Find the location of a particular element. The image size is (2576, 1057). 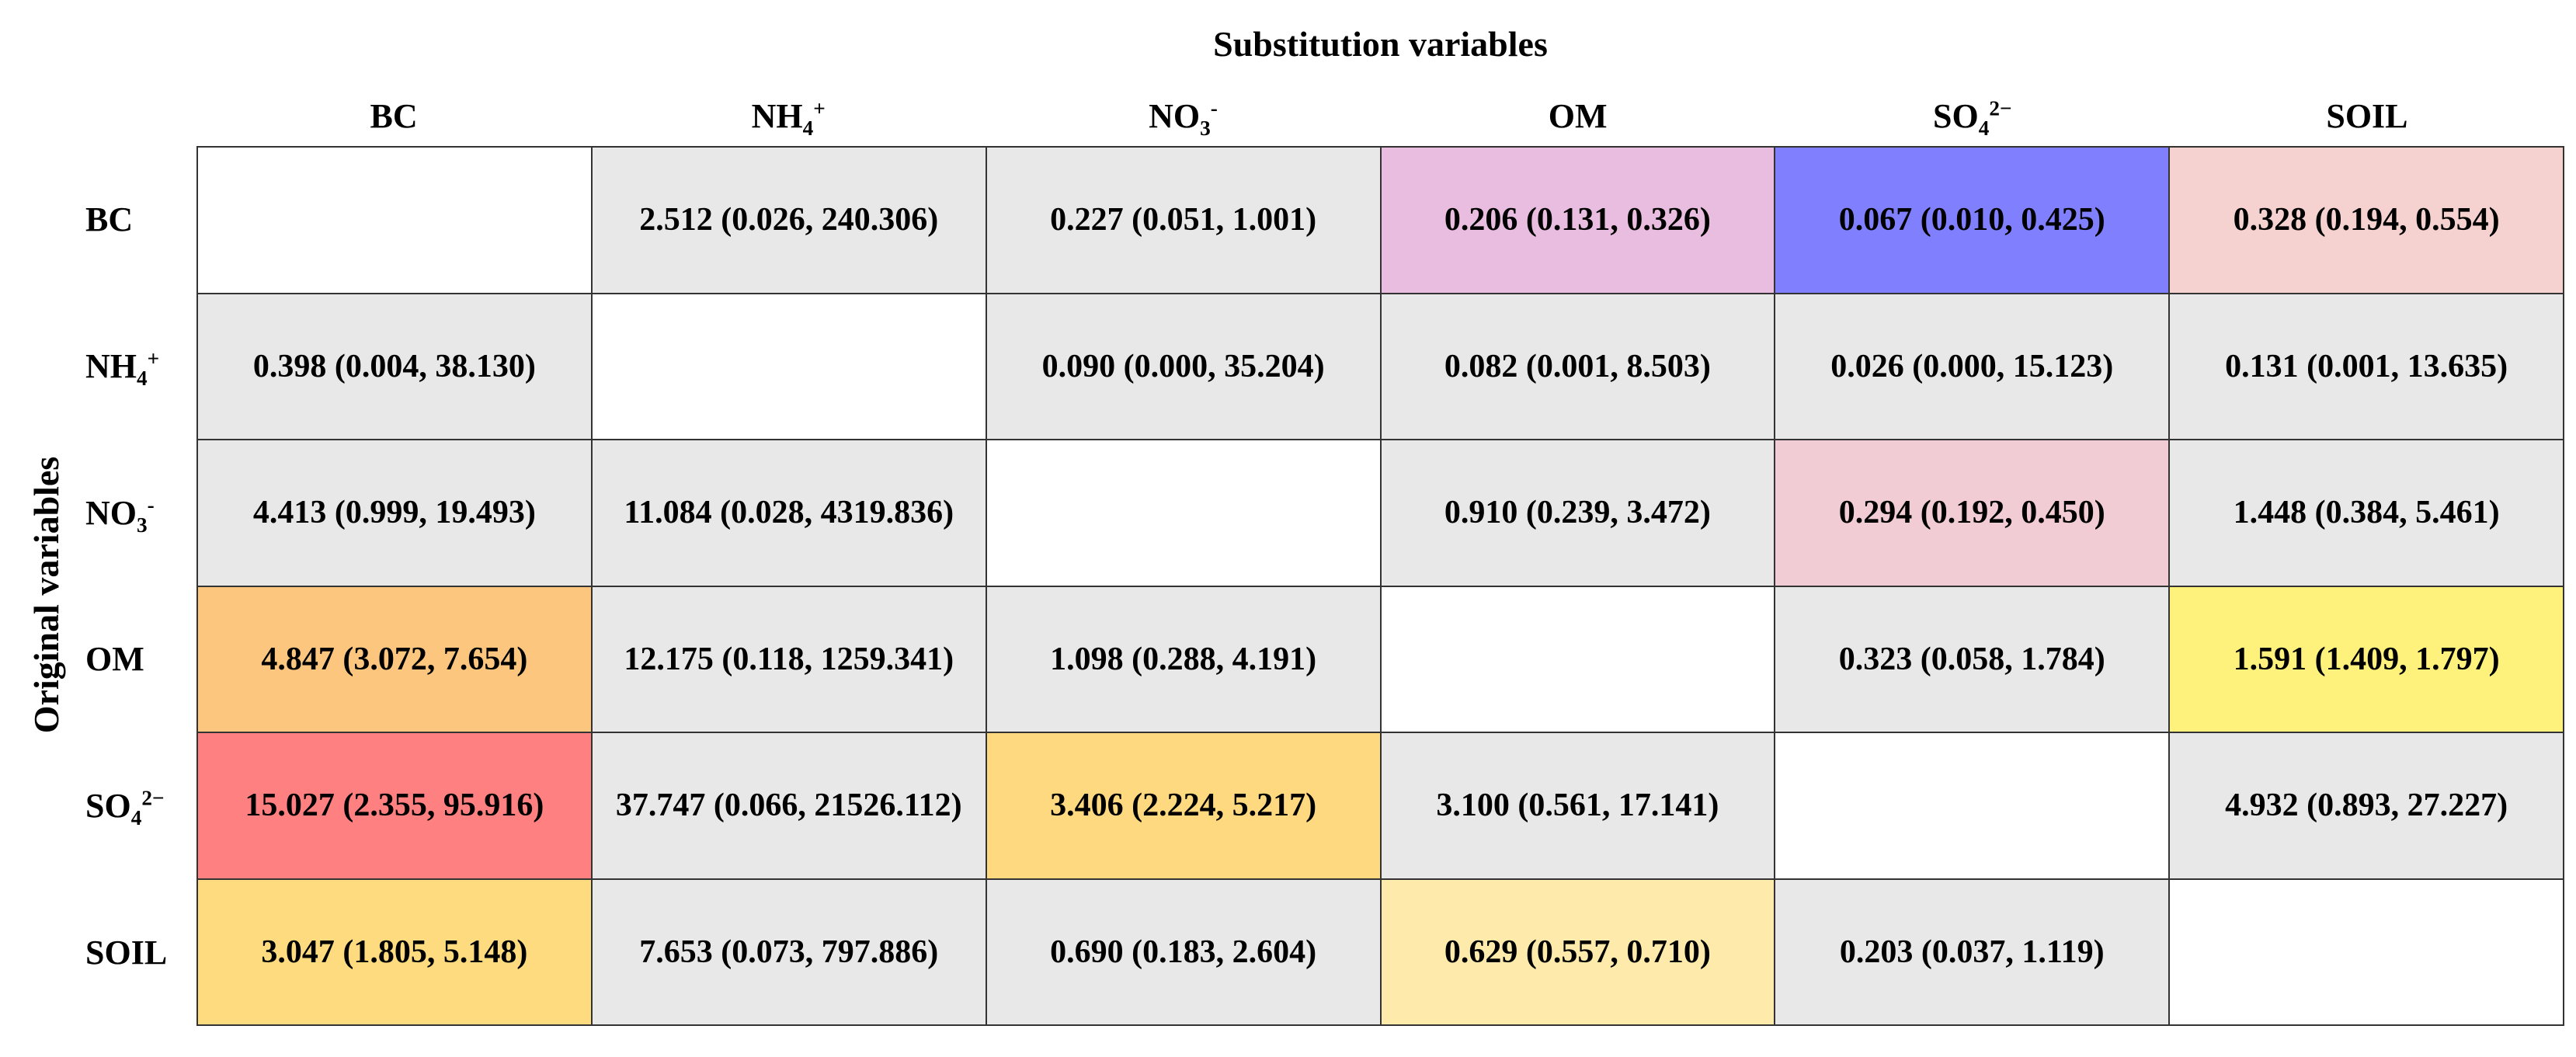

cell-so4-bc: 15.027 (2.355, 95.916) is located at coordinates (395, 806).